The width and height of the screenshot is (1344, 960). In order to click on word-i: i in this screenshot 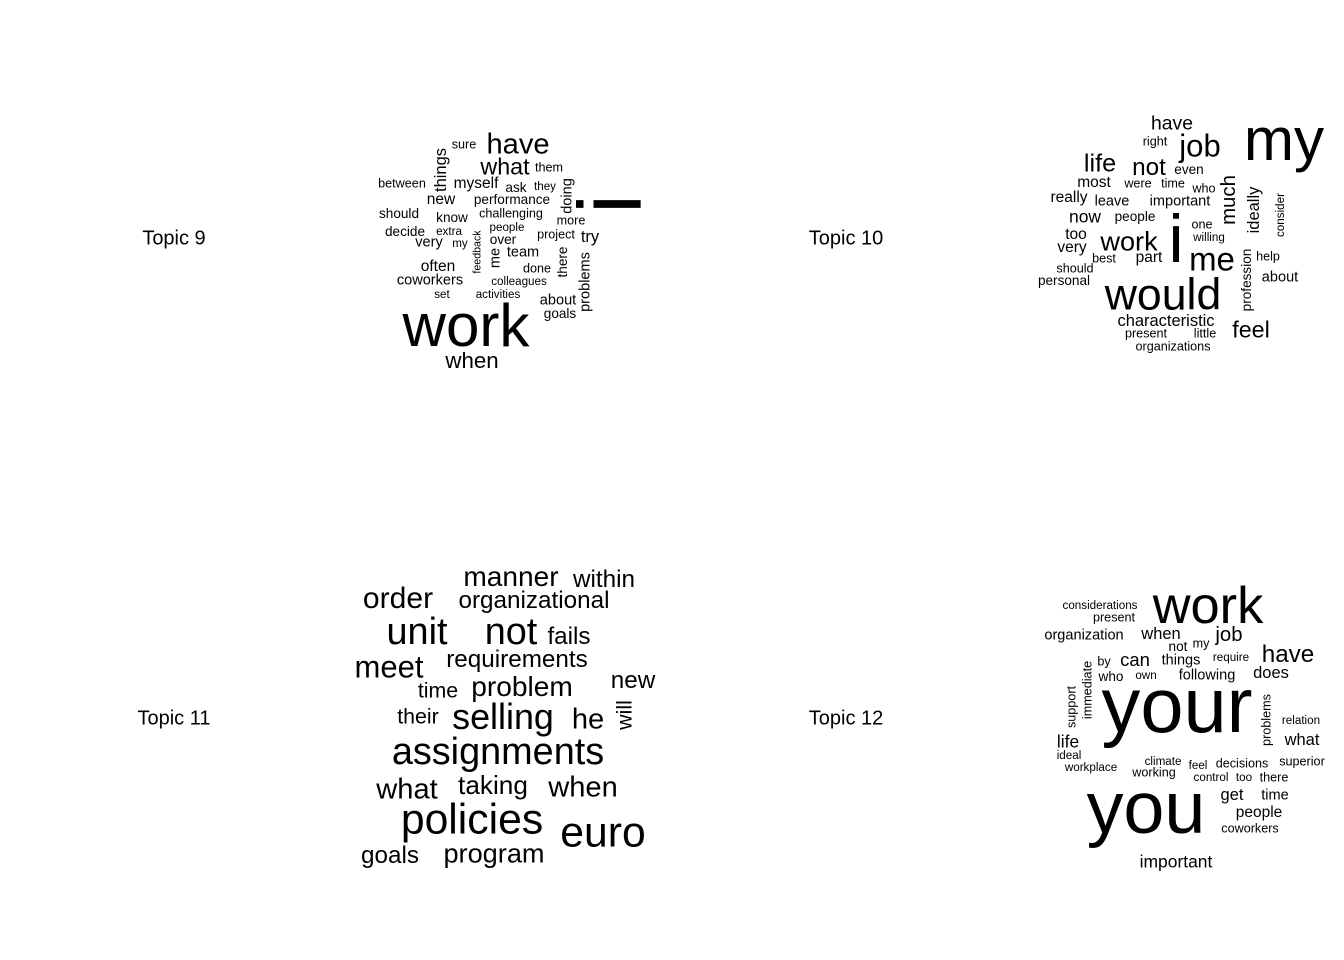, I will do `click(1176, 240)`.